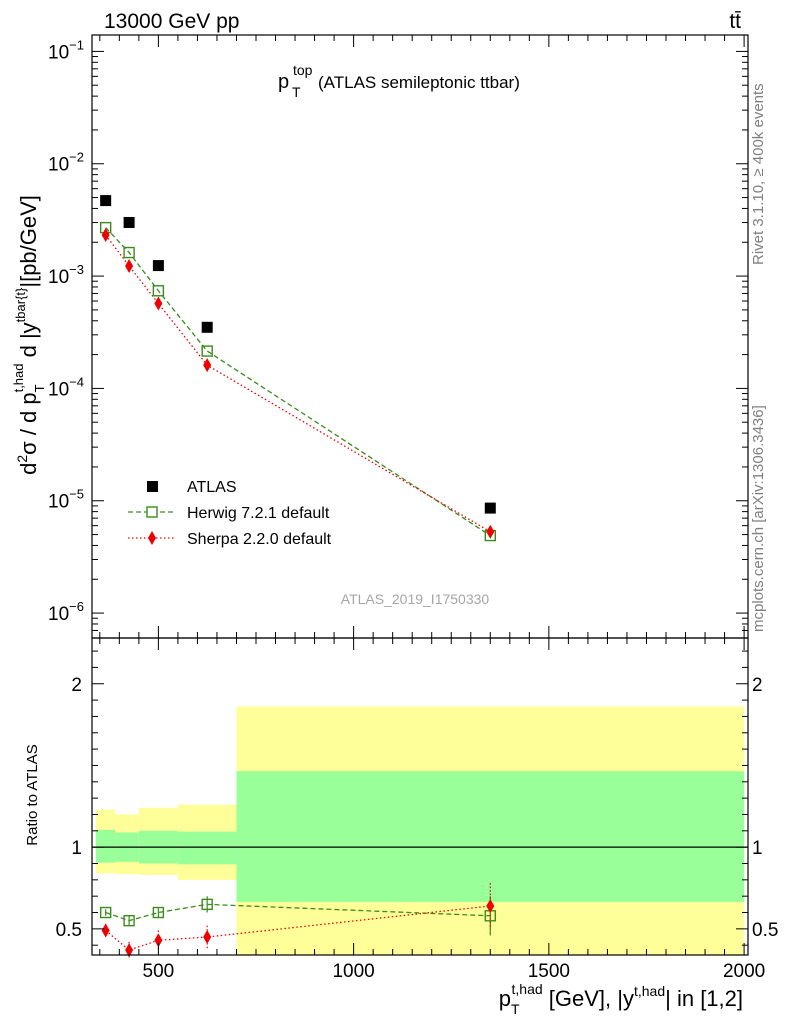  Describe the element at coordinates (66, 50) in the screenshot. I see `y-tick-label-5: 10⁻¹` at that location.